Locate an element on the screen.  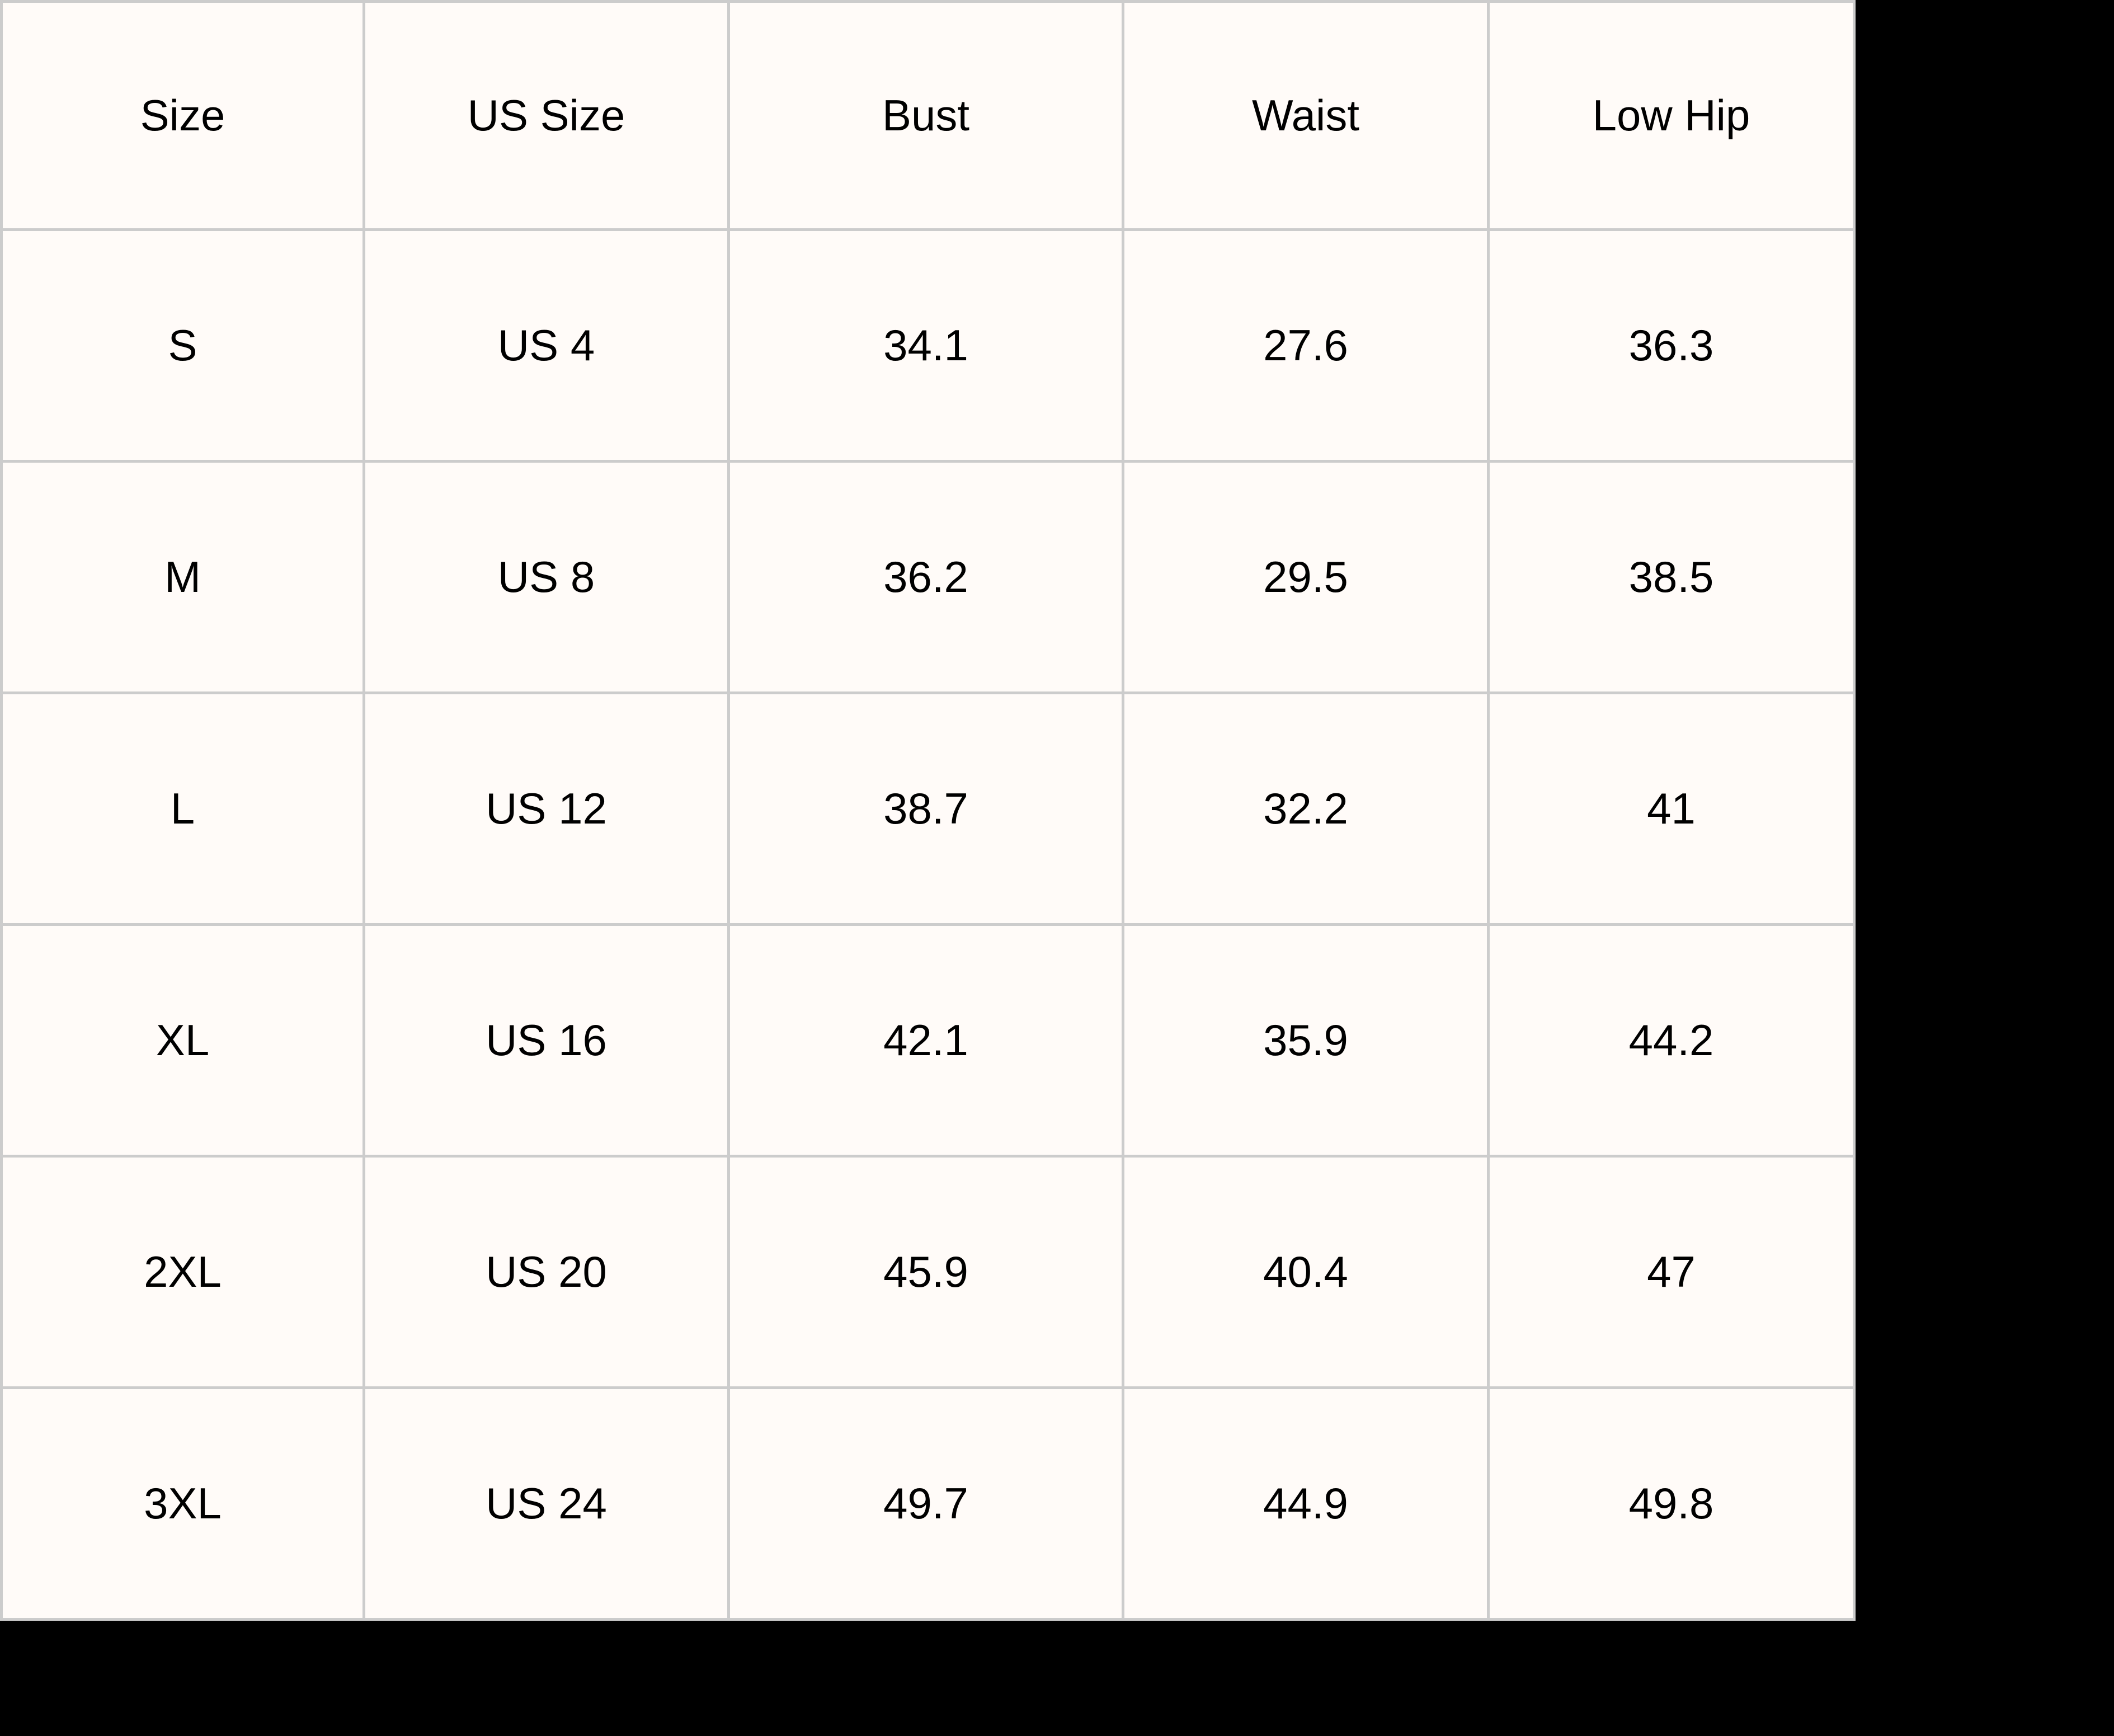
cell-us-size: US 16 is located at coordinates (546, 1040).